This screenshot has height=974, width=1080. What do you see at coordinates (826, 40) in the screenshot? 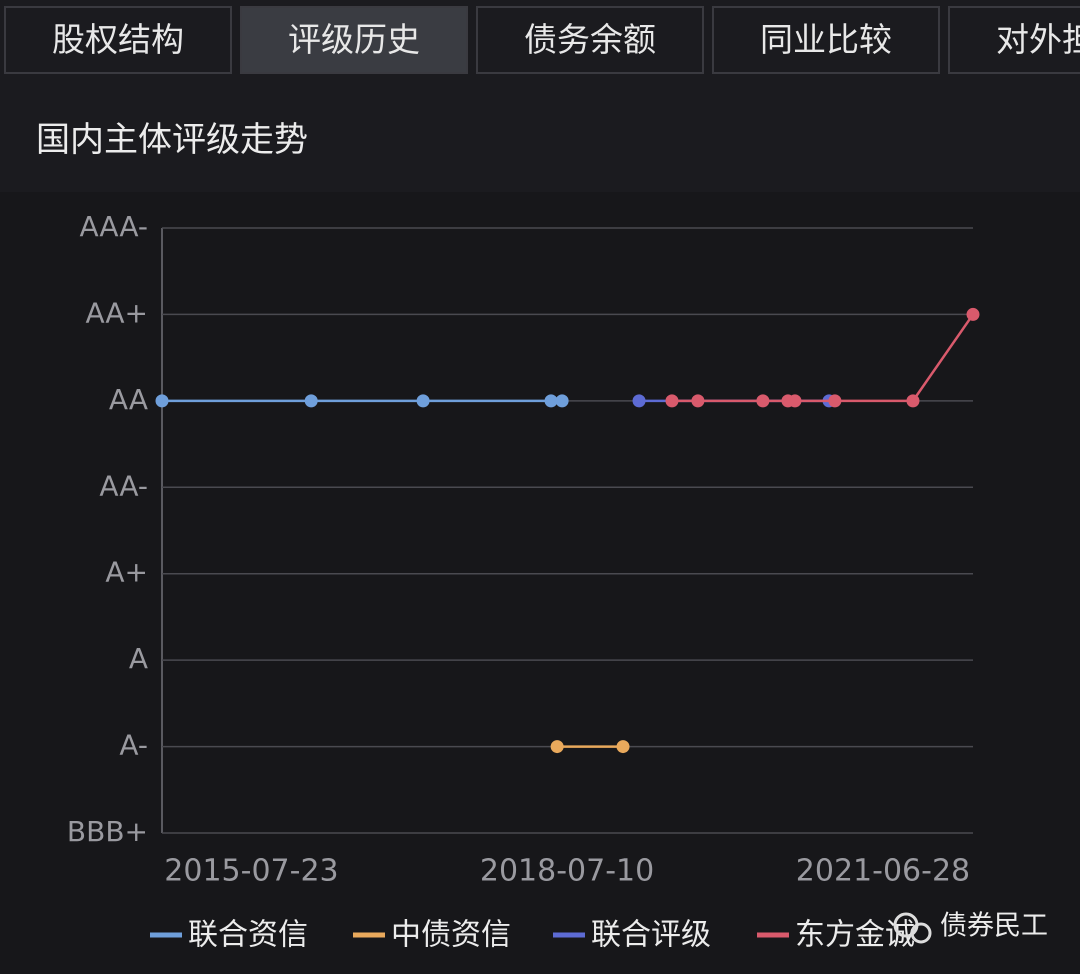
I see `tab: 同业比较` at bounding box center [826, 40].